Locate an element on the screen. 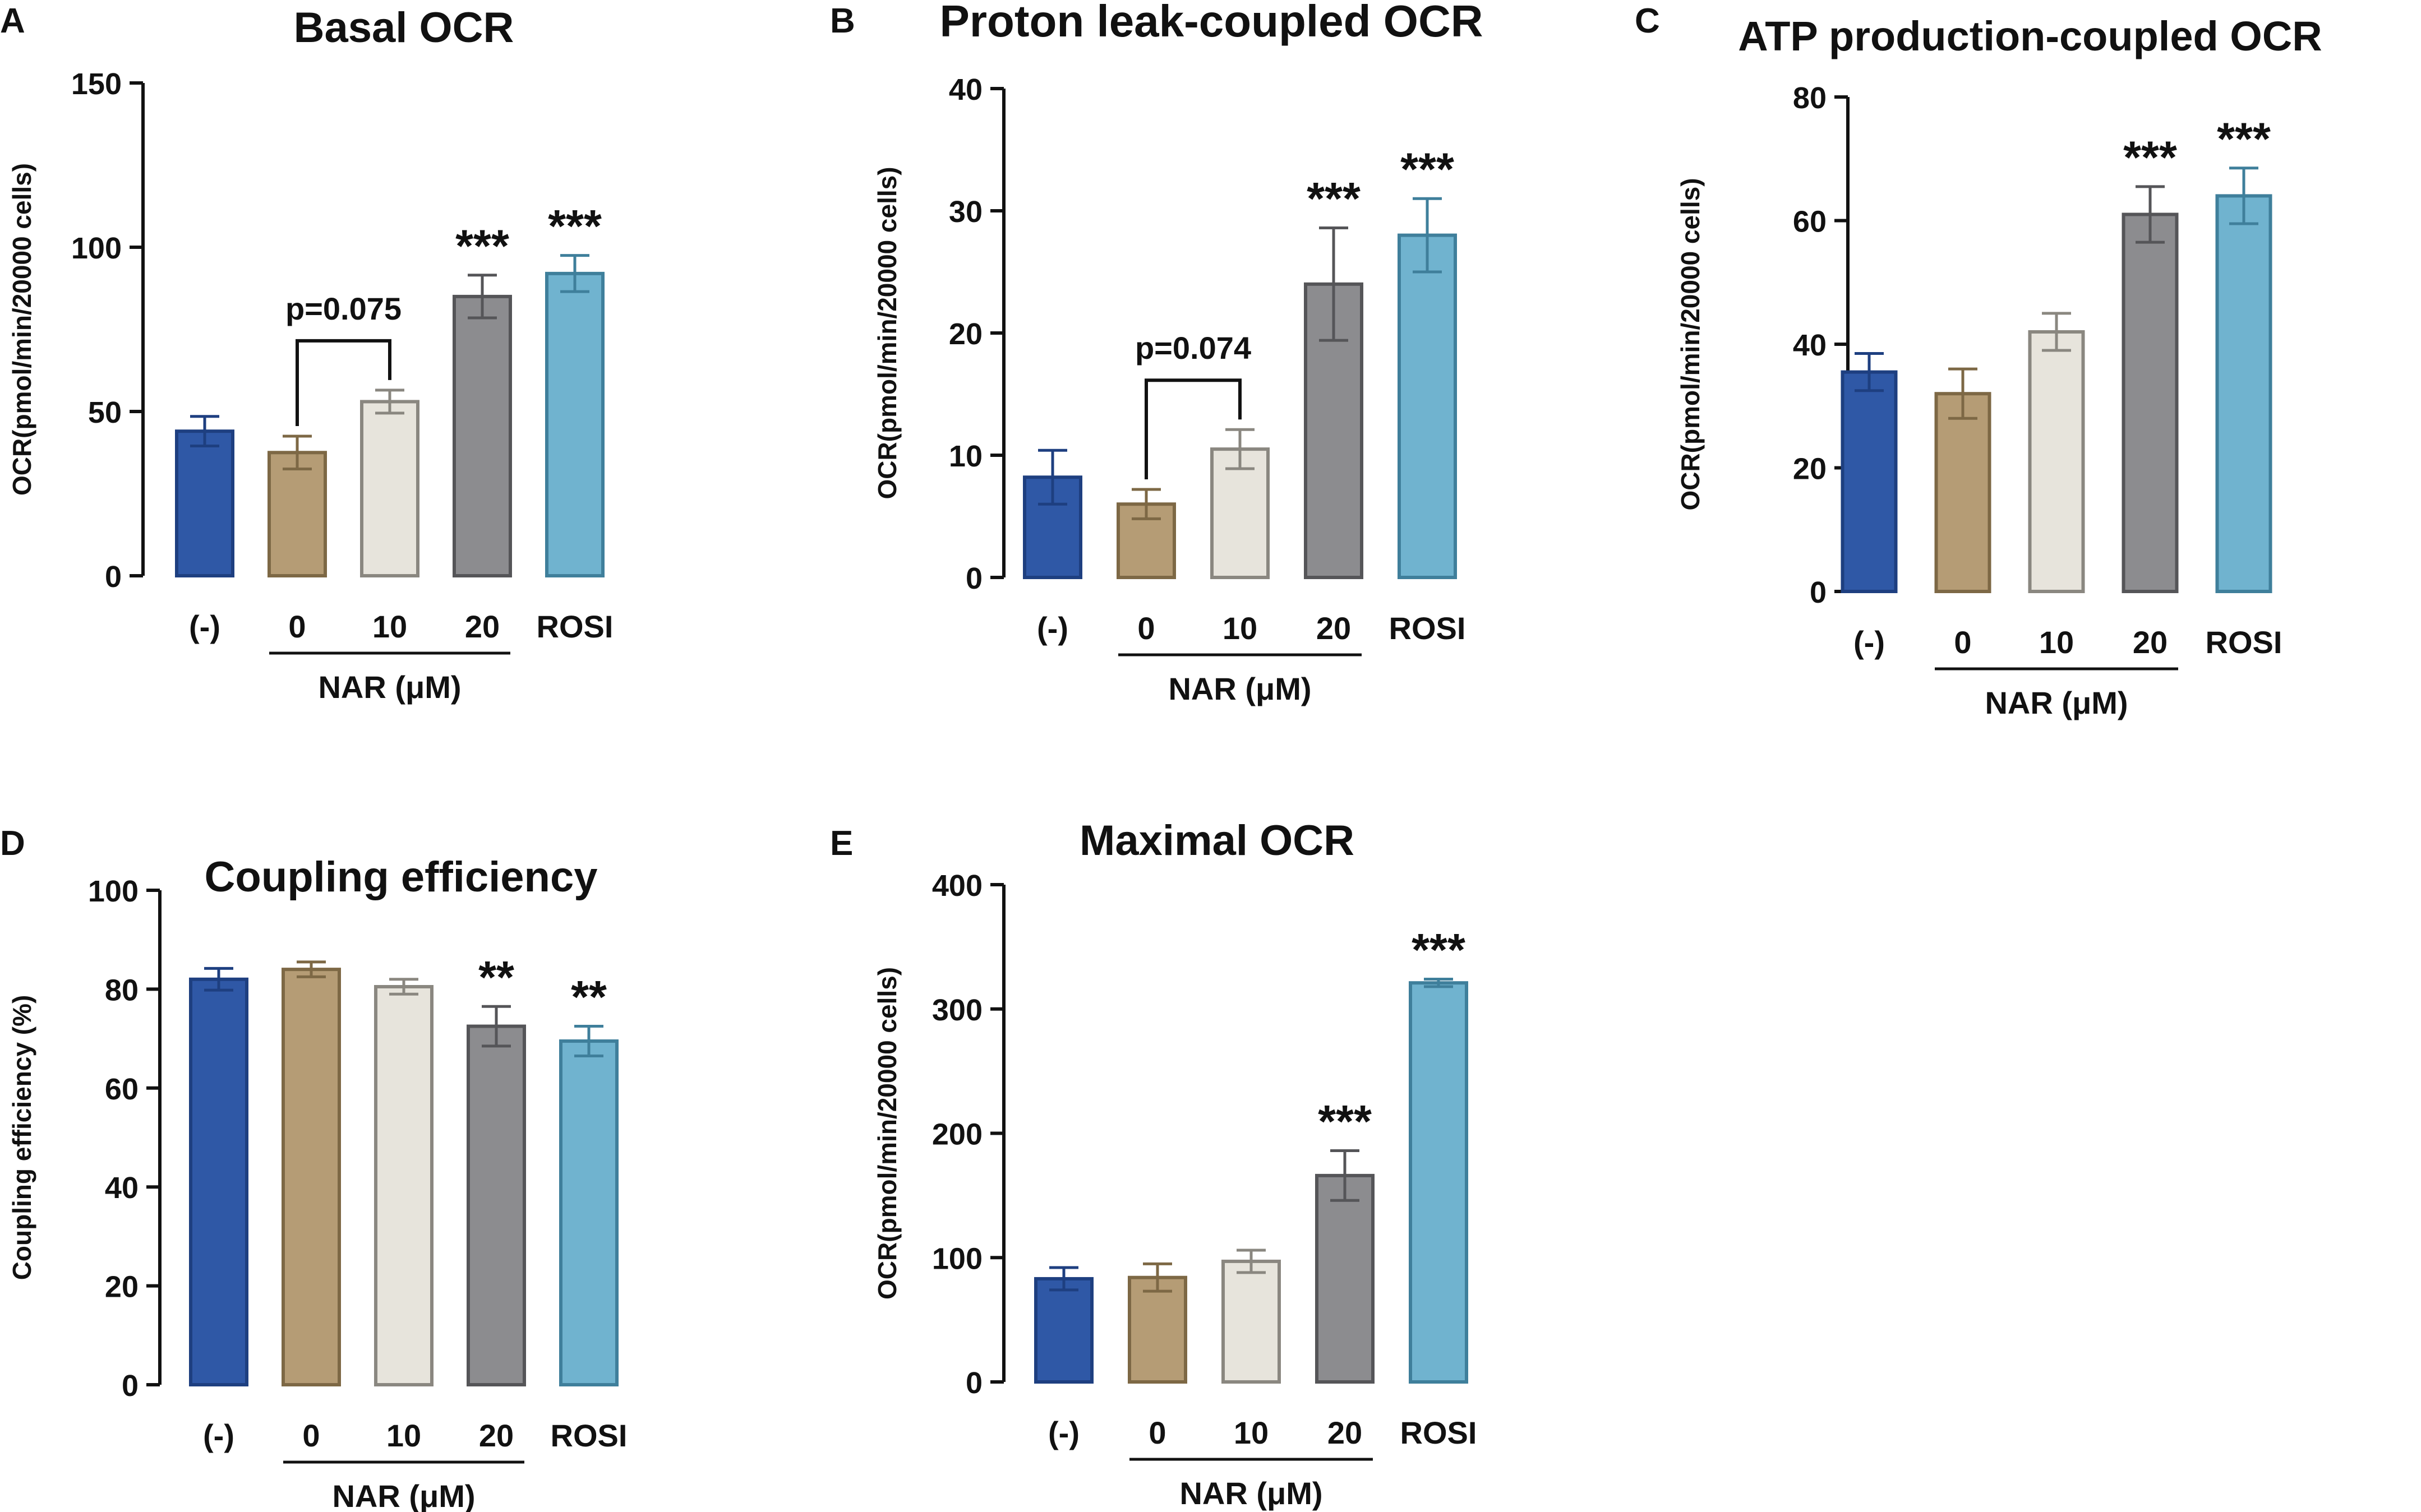 This screenshot has width=2421, height=1512. p-value-label: p=0.074 is located at coordinates (1193, 348).